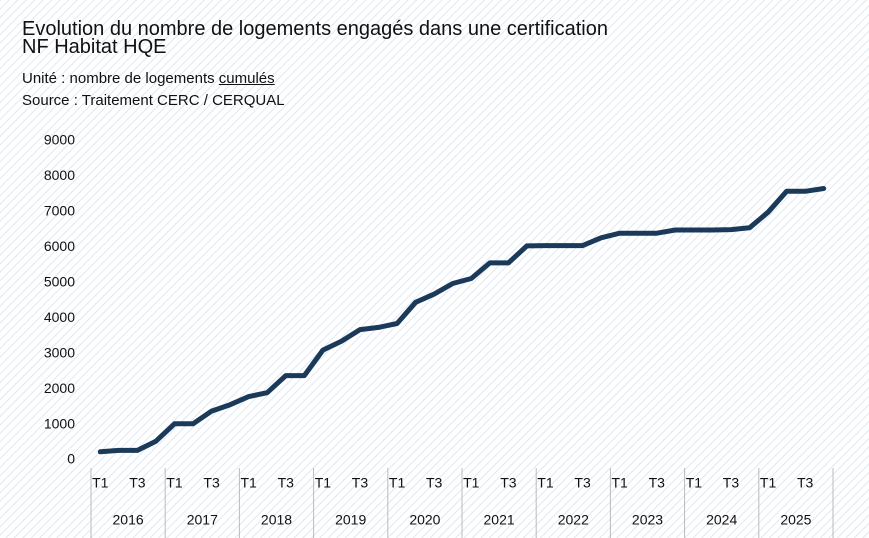 The height and width of the screenshot is (538, 869). Describe the element at coordinates (153, 100) in the screenshot. I see `source: Source : Traitement CERC / CERQUAL` at that location.